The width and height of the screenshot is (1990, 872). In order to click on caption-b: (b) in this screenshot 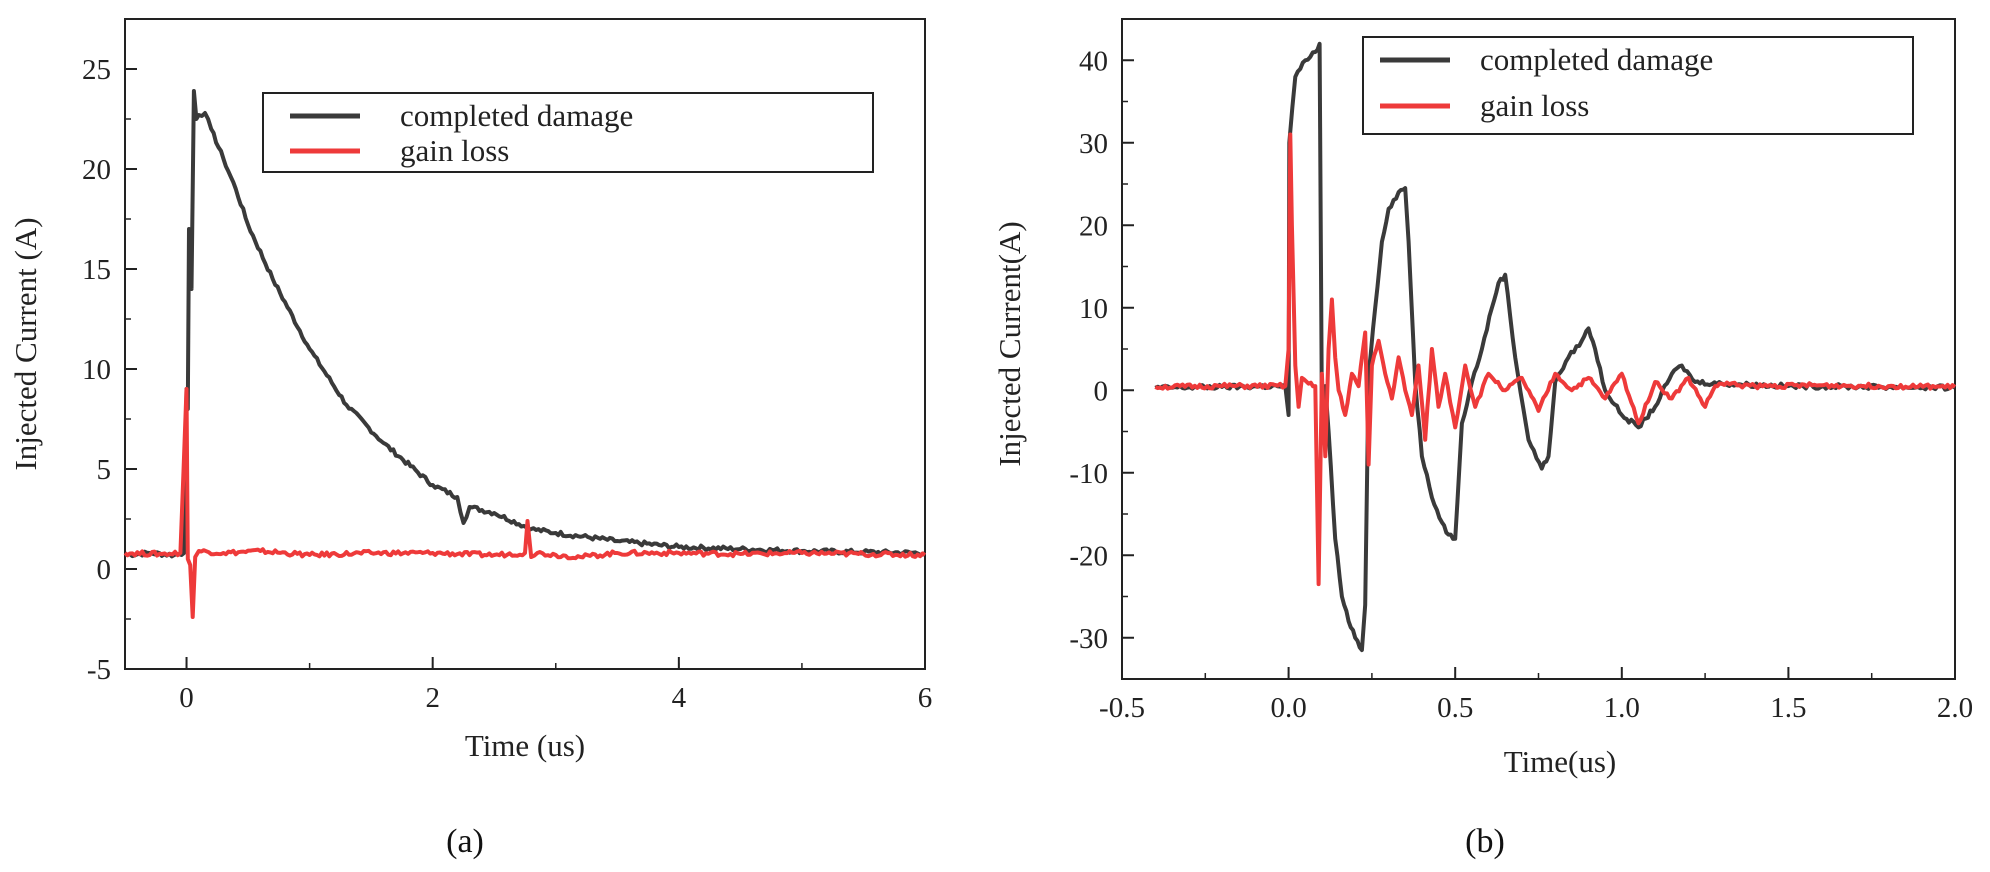, I will do `click(1485, 841)`.